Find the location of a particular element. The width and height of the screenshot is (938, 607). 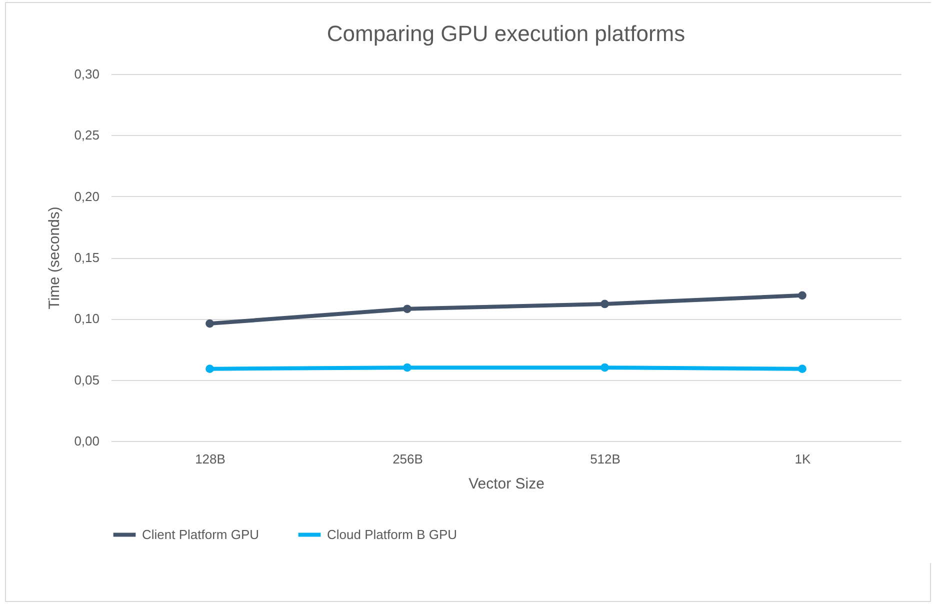

legend-label: Client Platform GPU is located at coordinates (201, 534).